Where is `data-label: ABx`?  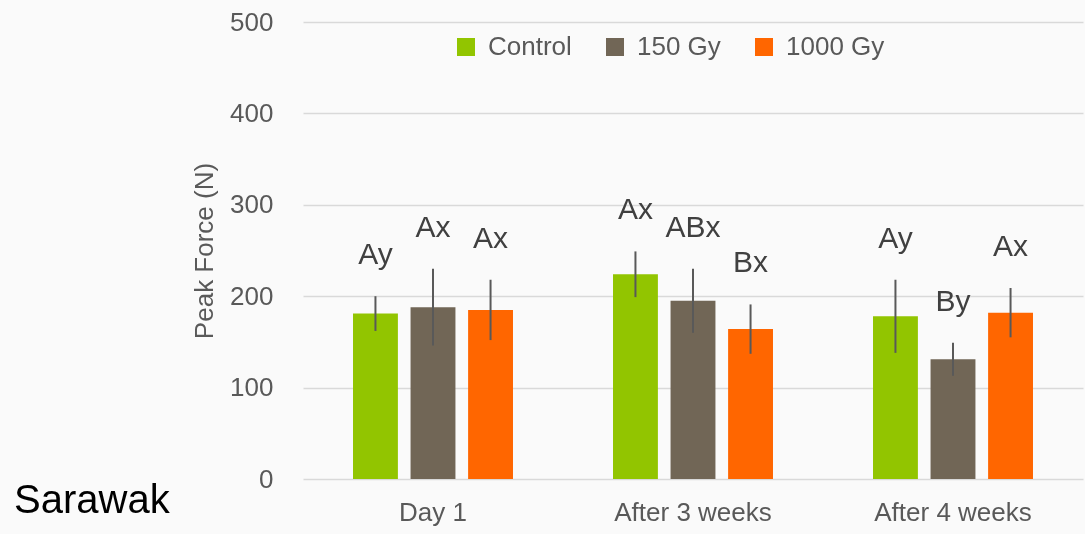
data-label: ABx is located at coordinates (693, 226).